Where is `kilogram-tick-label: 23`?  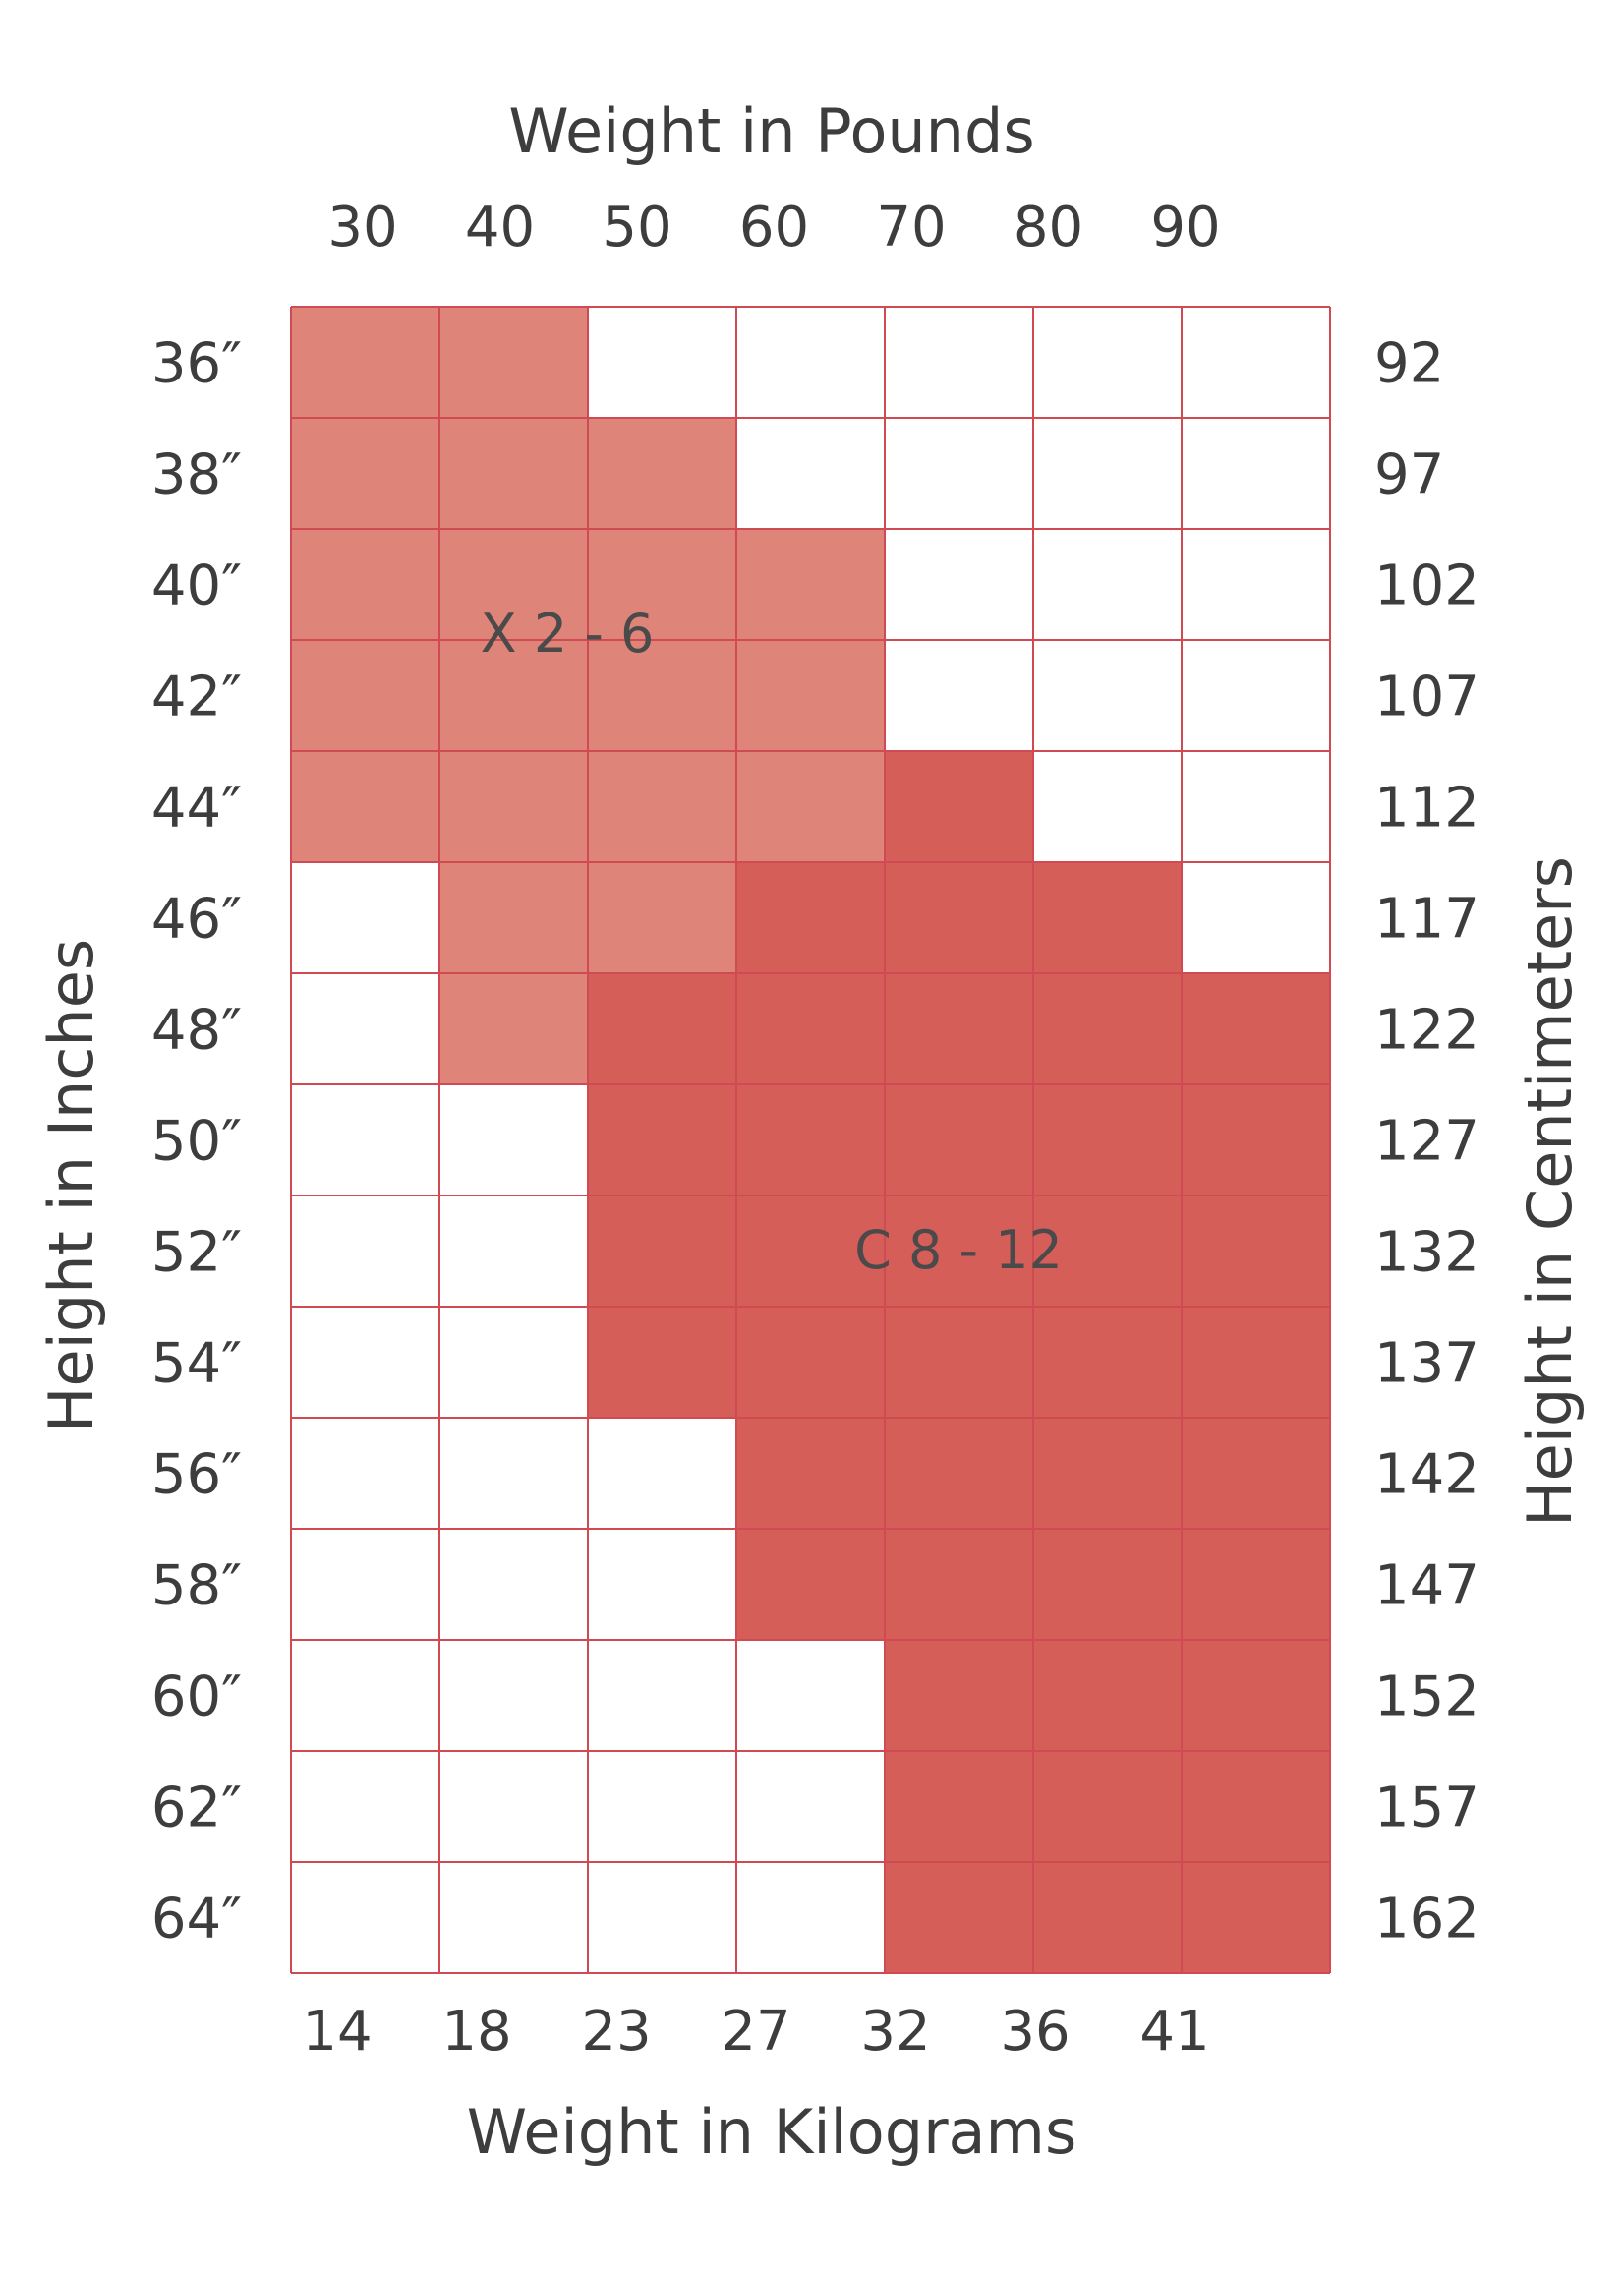 kilogram-tick-label: 23 is located at coordinates (616, 2032).